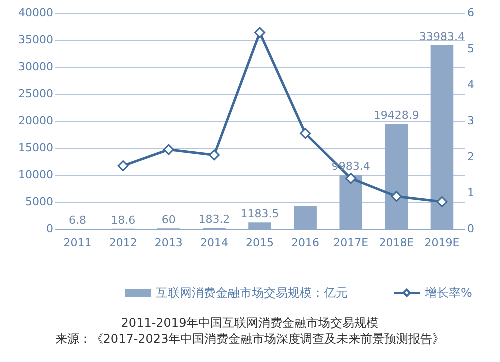  Describe the element at coordinates (50, 229) in the screenshot. I see `y-tick-label: 0` at that location.